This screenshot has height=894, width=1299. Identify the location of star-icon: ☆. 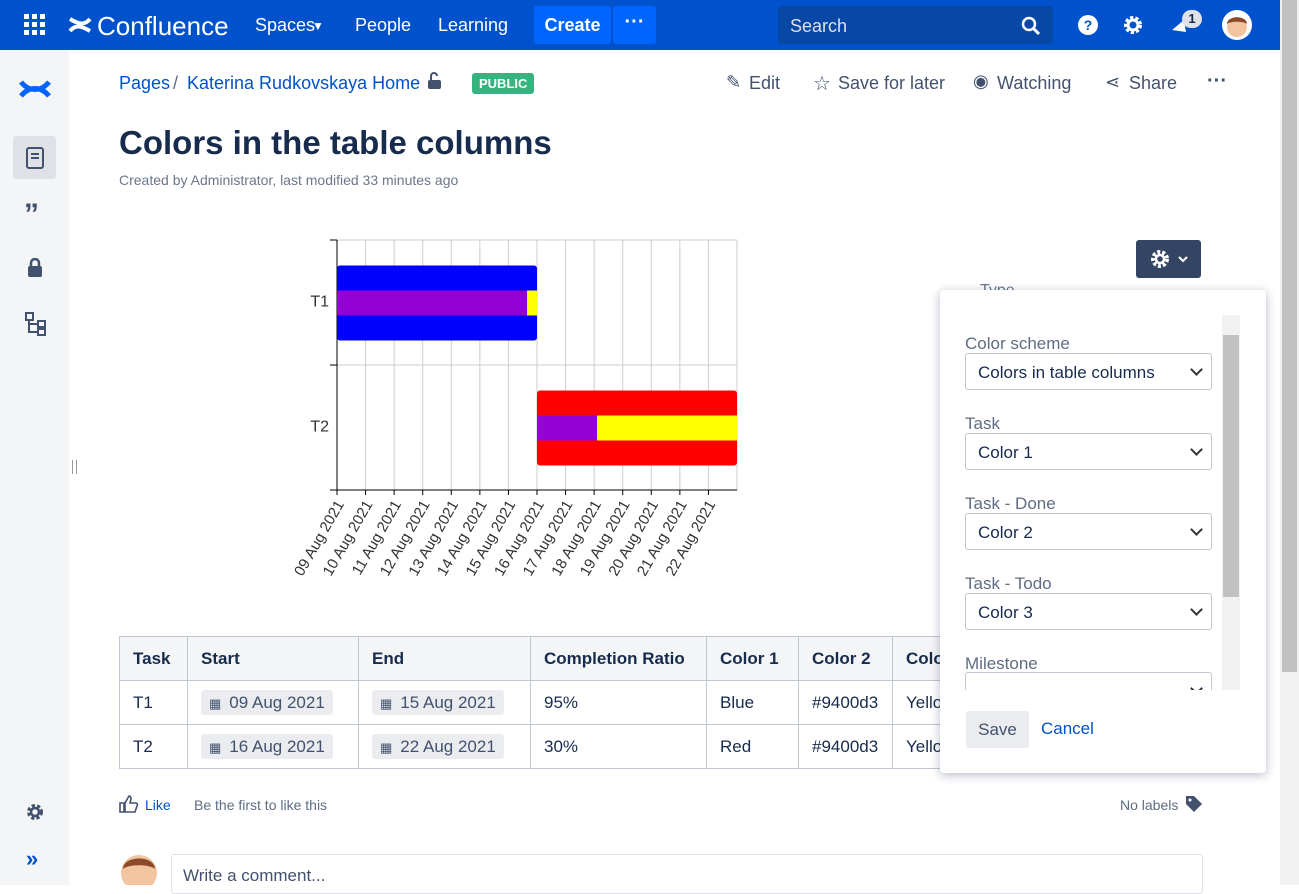
(822, 84).